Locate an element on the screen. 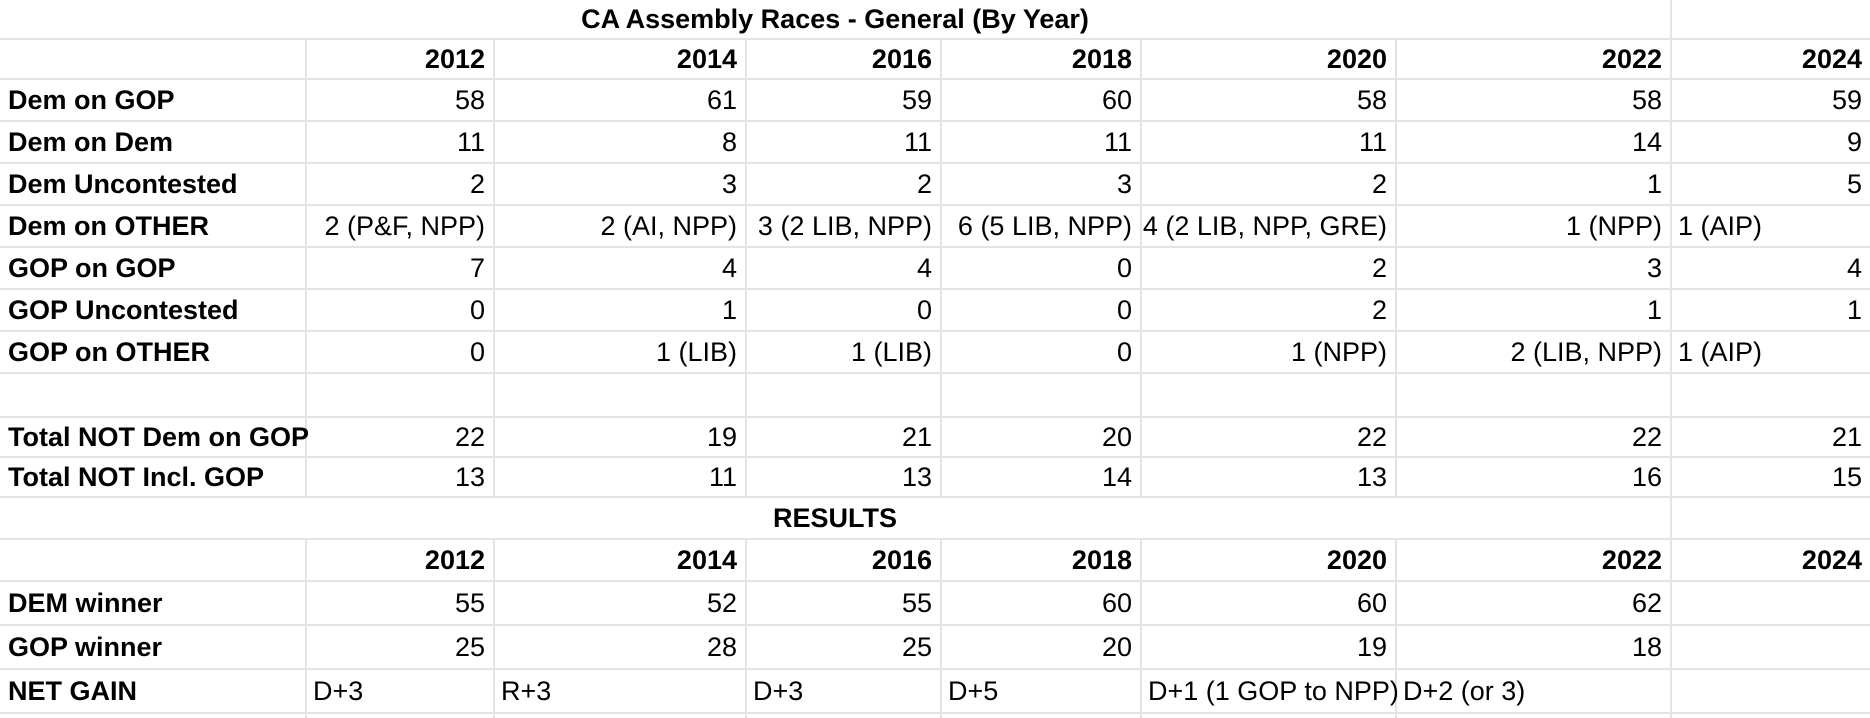 This screenshot has height=718, width=1870. data-cell: 2 (AI, NPP) is located at coordinates (621, 226).